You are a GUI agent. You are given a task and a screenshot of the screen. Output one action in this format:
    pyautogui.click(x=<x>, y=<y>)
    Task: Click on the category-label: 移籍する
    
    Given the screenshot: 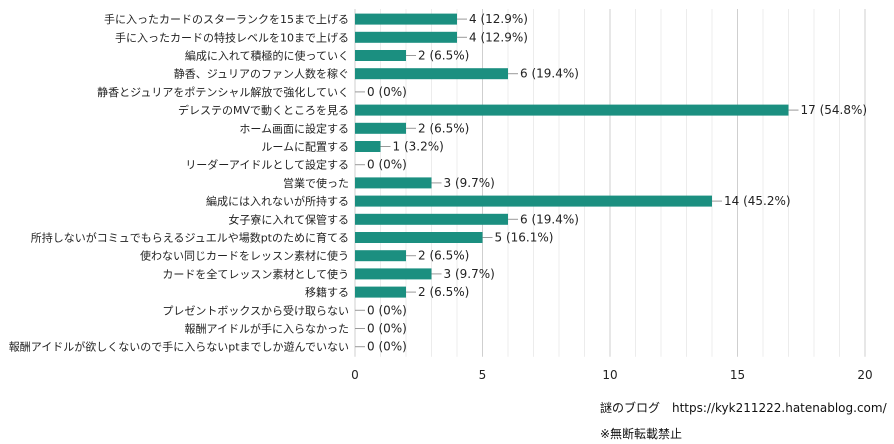 What is the action you would take?
    pyautogui.click(x=327, y=292)
    